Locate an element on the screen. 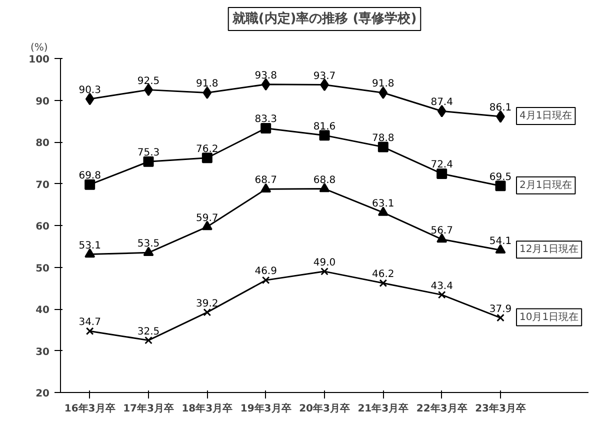 This screenshot has width=598, height=432. x-tick-label: 23年3月卒 is located at coordinates (500, 408).